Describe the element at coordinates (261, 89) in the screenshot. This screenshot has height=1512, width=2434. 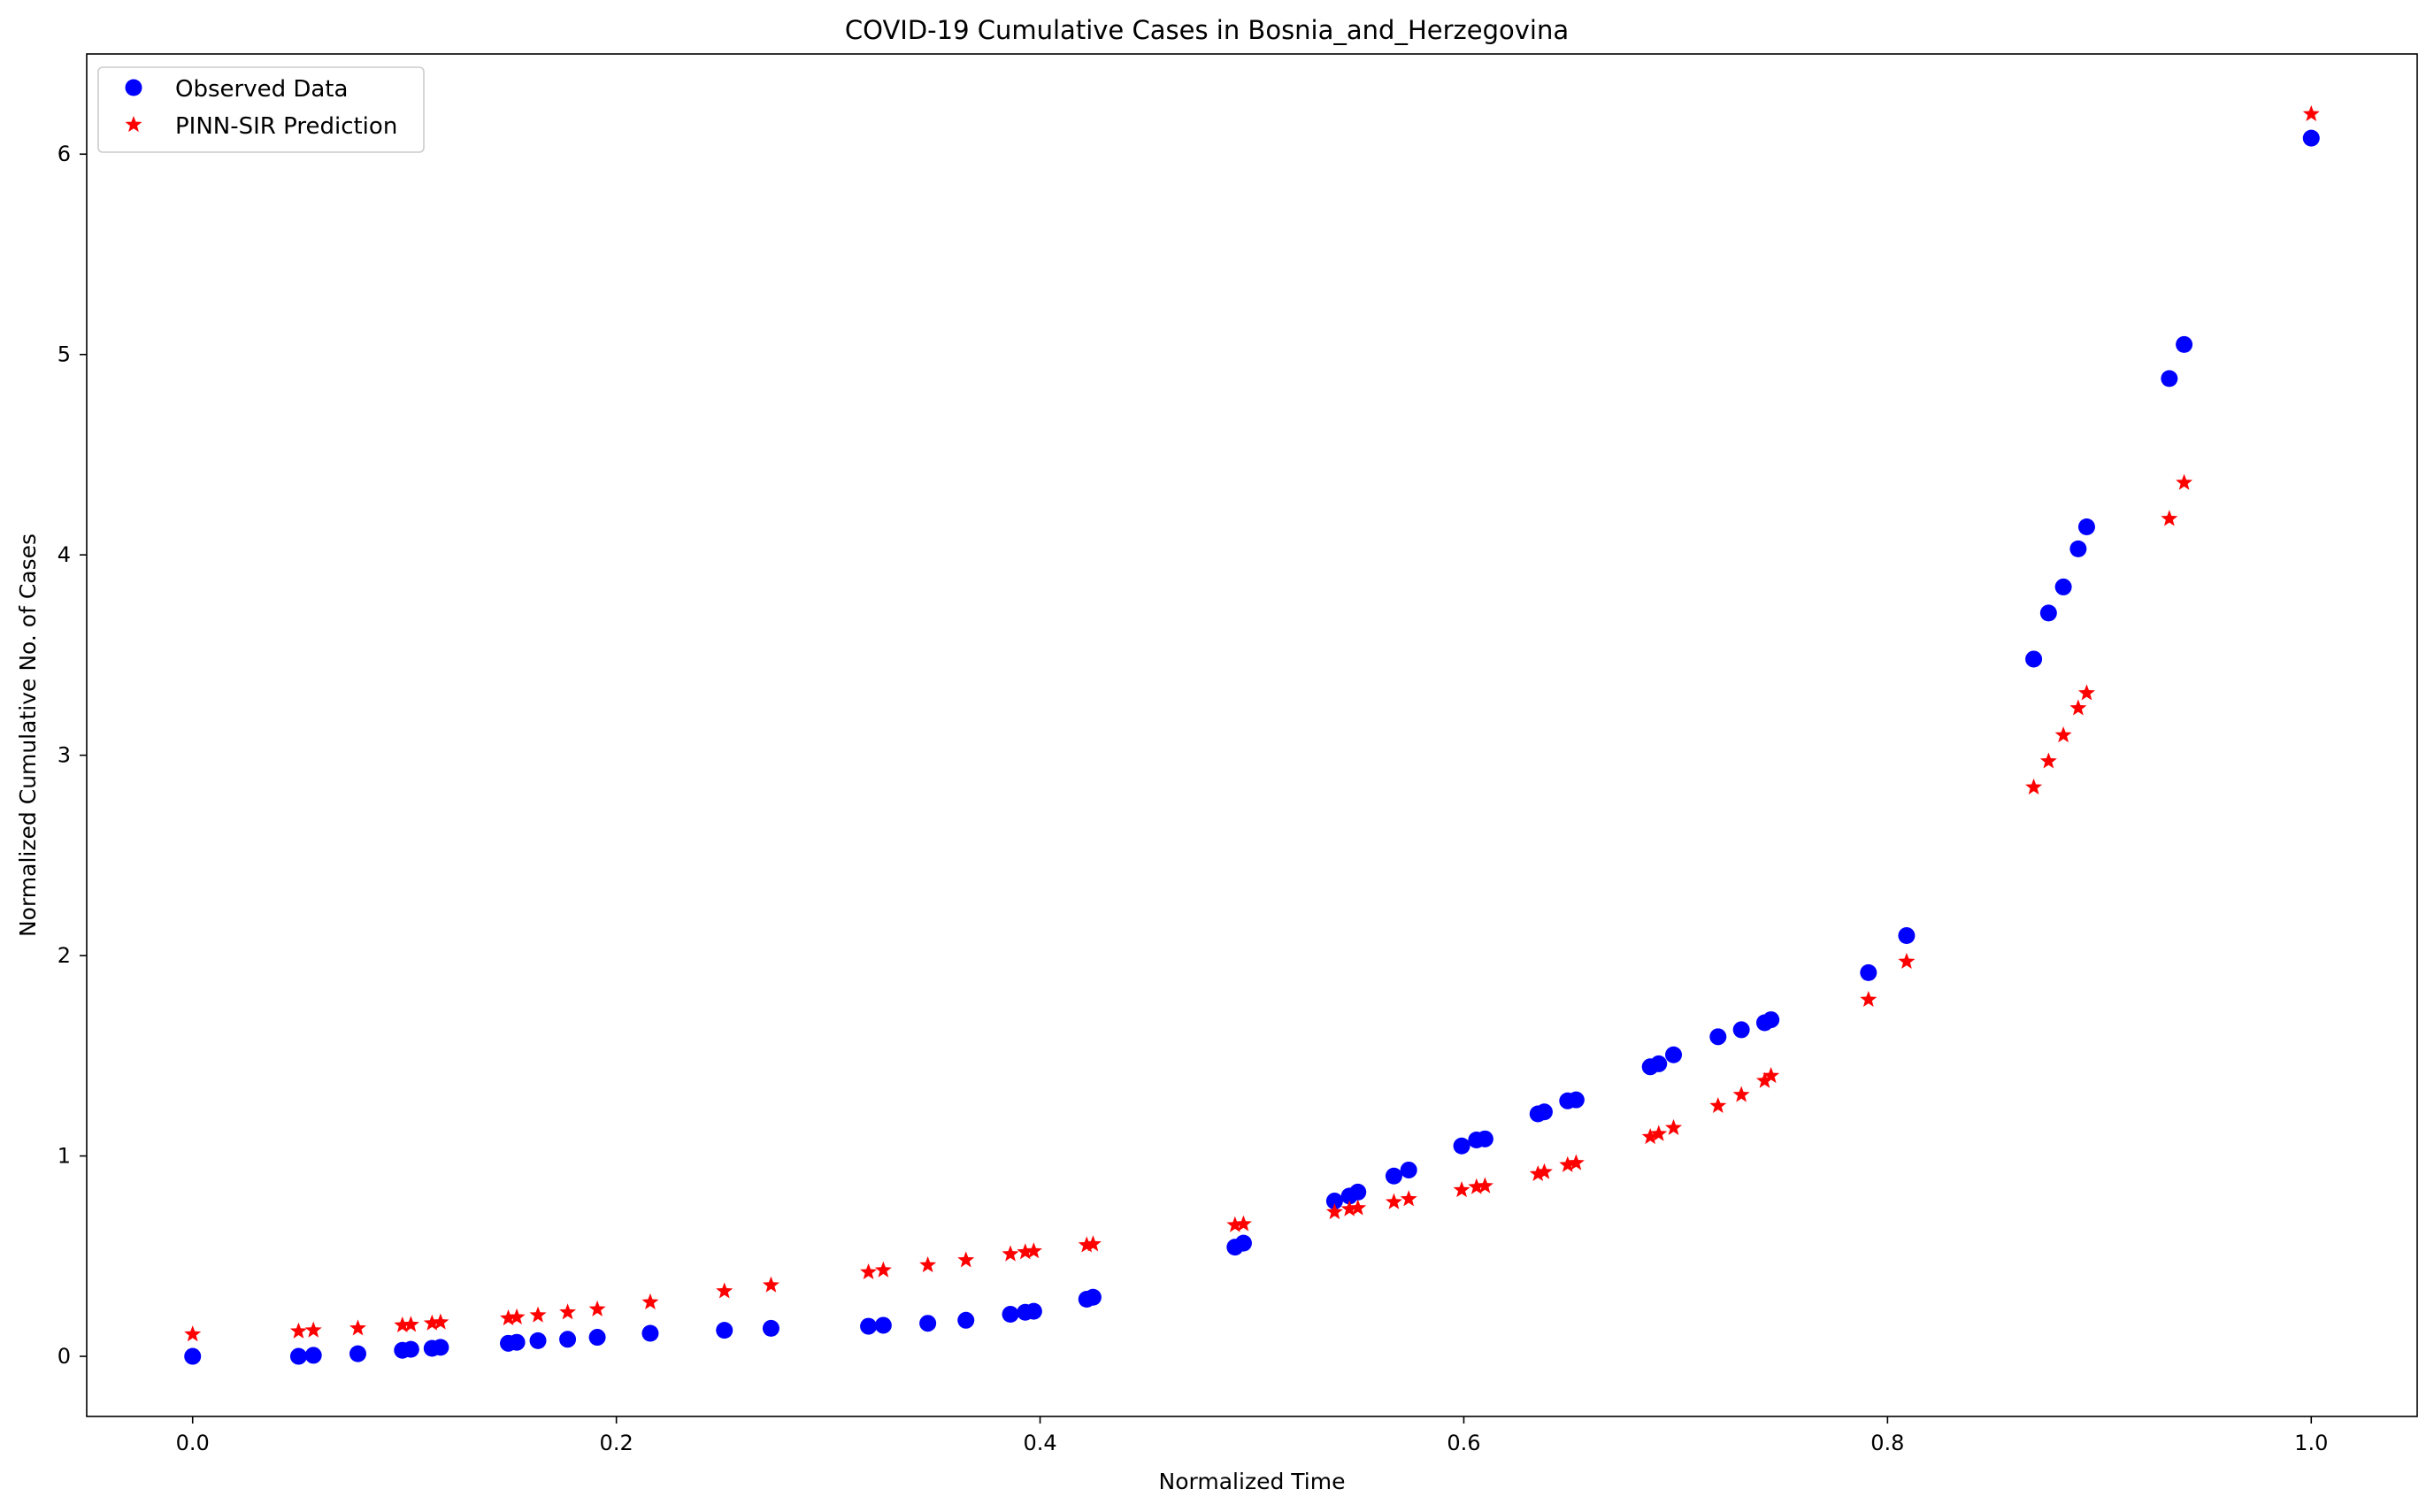
I see `legend-label-observed: Observed Data` at that location.